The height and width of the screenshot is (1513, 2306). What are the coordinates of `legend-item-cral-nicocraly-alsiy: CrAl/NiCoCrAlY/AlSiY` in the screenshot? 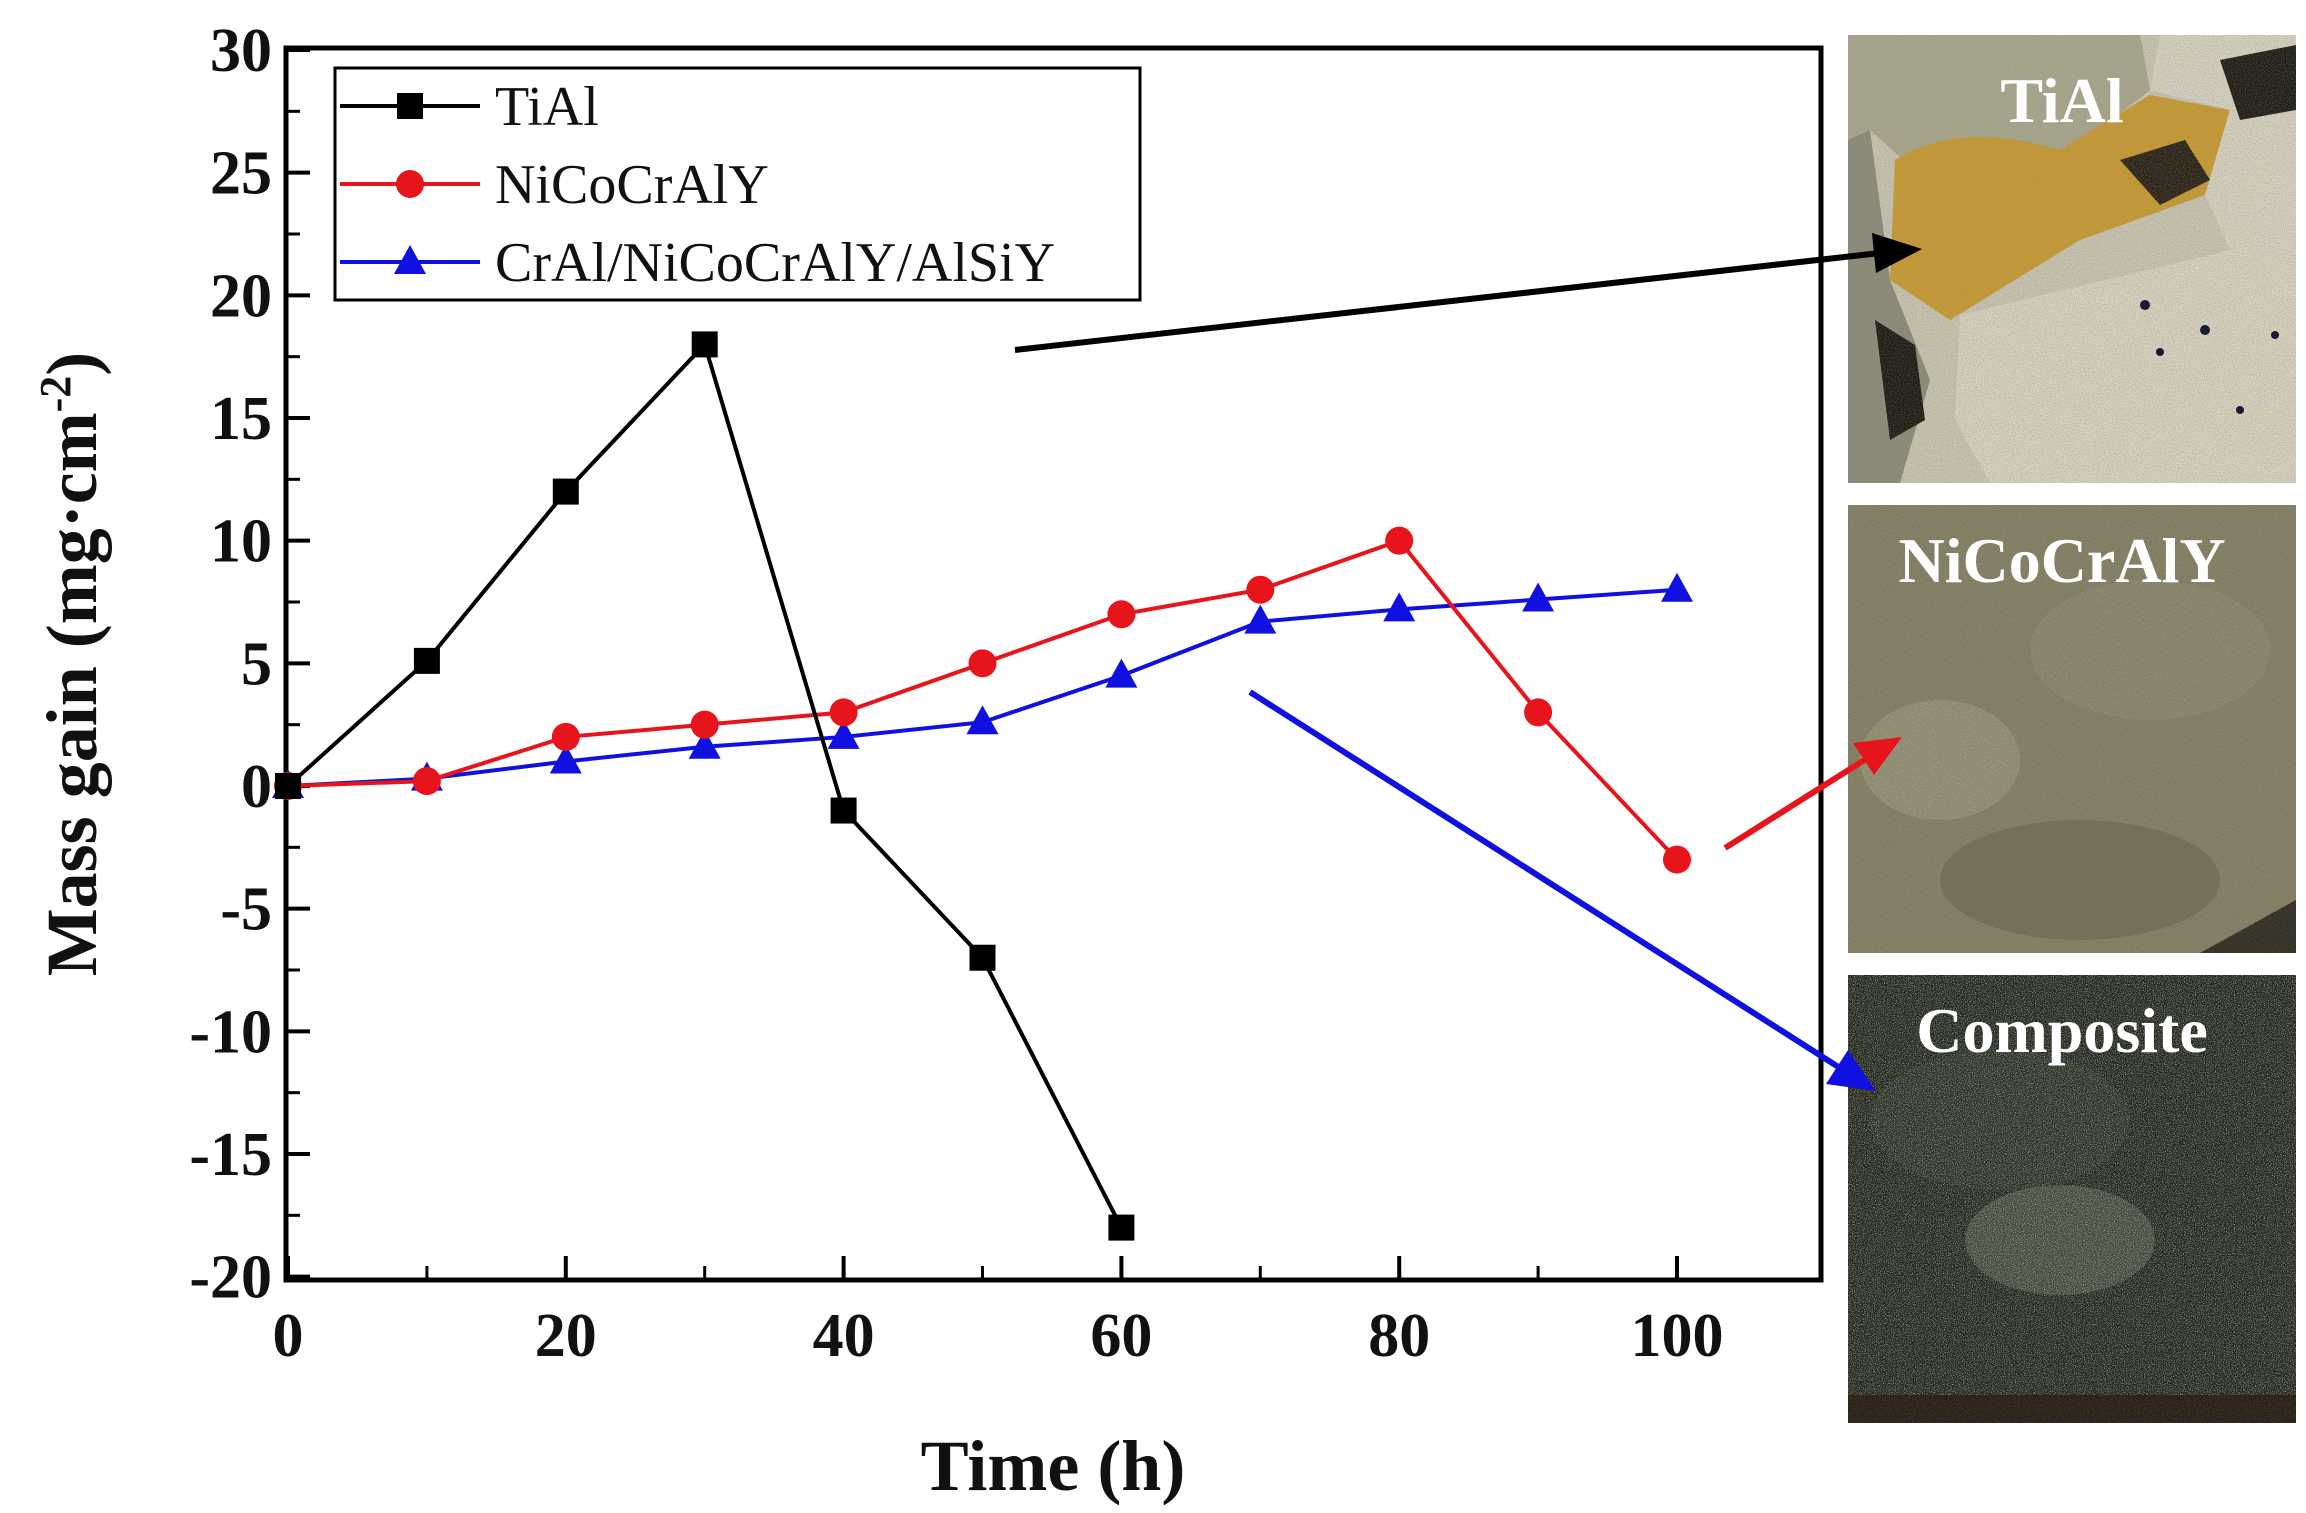 It's located at (697, 263).